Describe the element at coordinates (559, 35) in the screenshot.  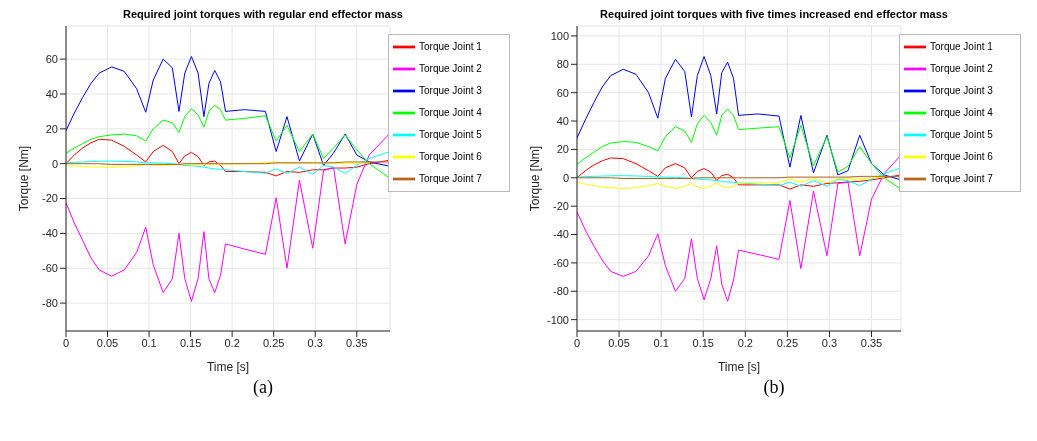
I see `y-tick-label: 100` at that location.